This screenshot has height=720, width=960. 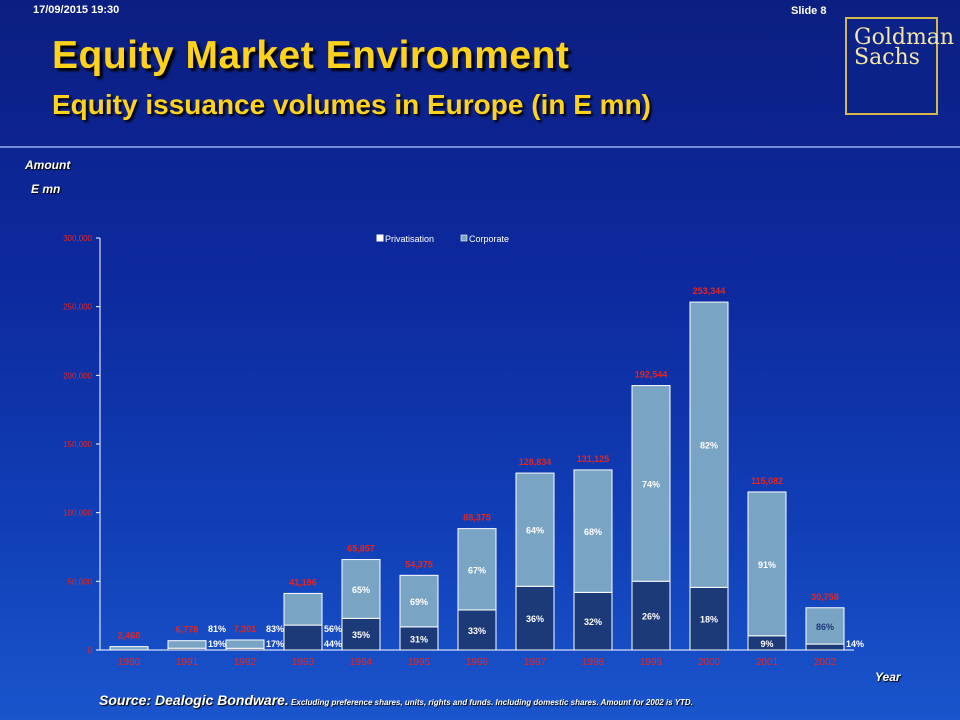 I want to click on x-tick-label: 1990, so click(x=129, y=662).